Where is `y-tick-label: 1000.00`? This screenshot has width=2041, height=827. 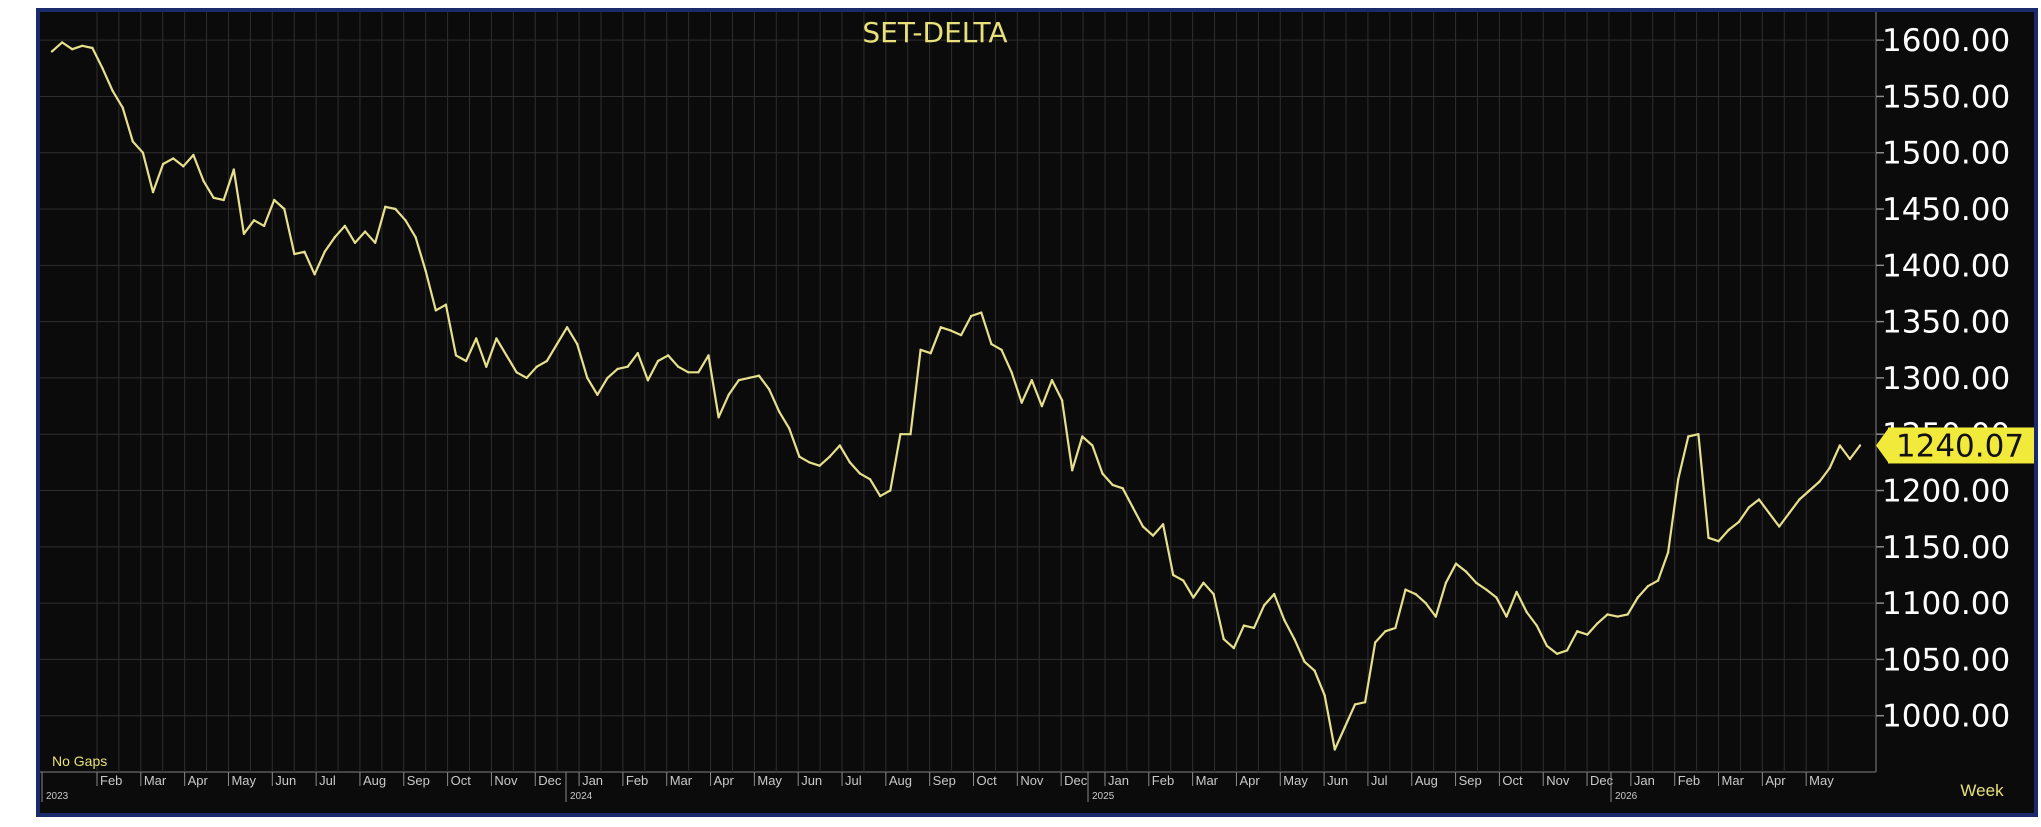 y-tick-label: 1000.00 is located at coordinates (1946, 717).